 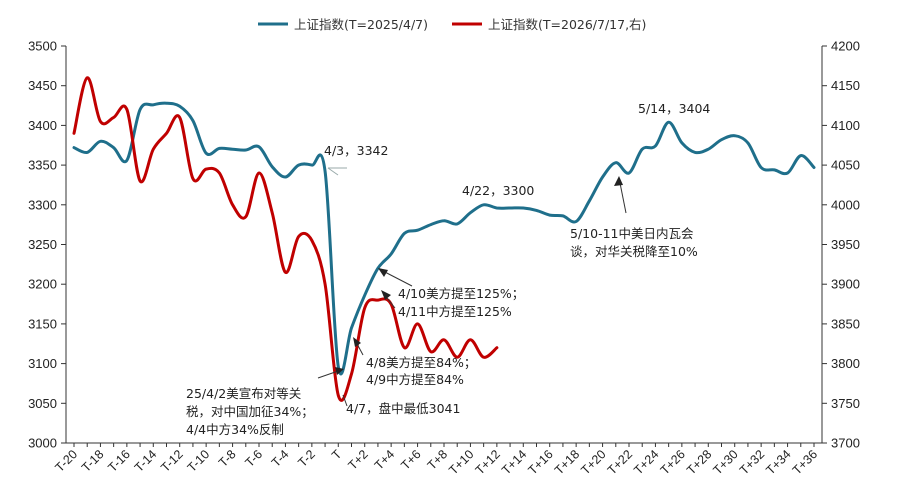 I want to click on annotation-a8: 4/7，盘中最低3041, so click(x=403, y=408).